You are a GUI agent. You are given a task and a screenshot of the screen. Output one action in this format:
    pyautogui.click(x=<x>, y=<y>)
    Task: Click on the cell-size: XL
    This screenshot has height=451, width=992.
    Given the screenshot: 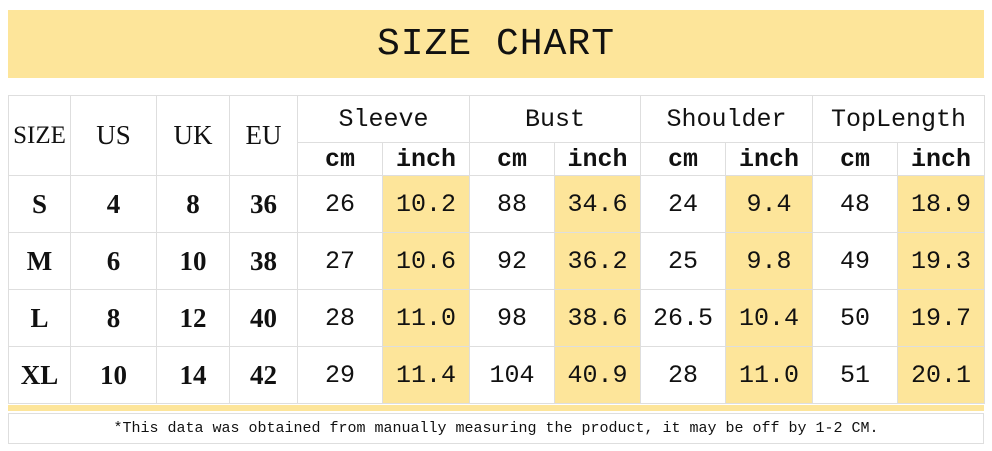 What is the action you would take?
    pyautogui.click(x=39, y=375)
    